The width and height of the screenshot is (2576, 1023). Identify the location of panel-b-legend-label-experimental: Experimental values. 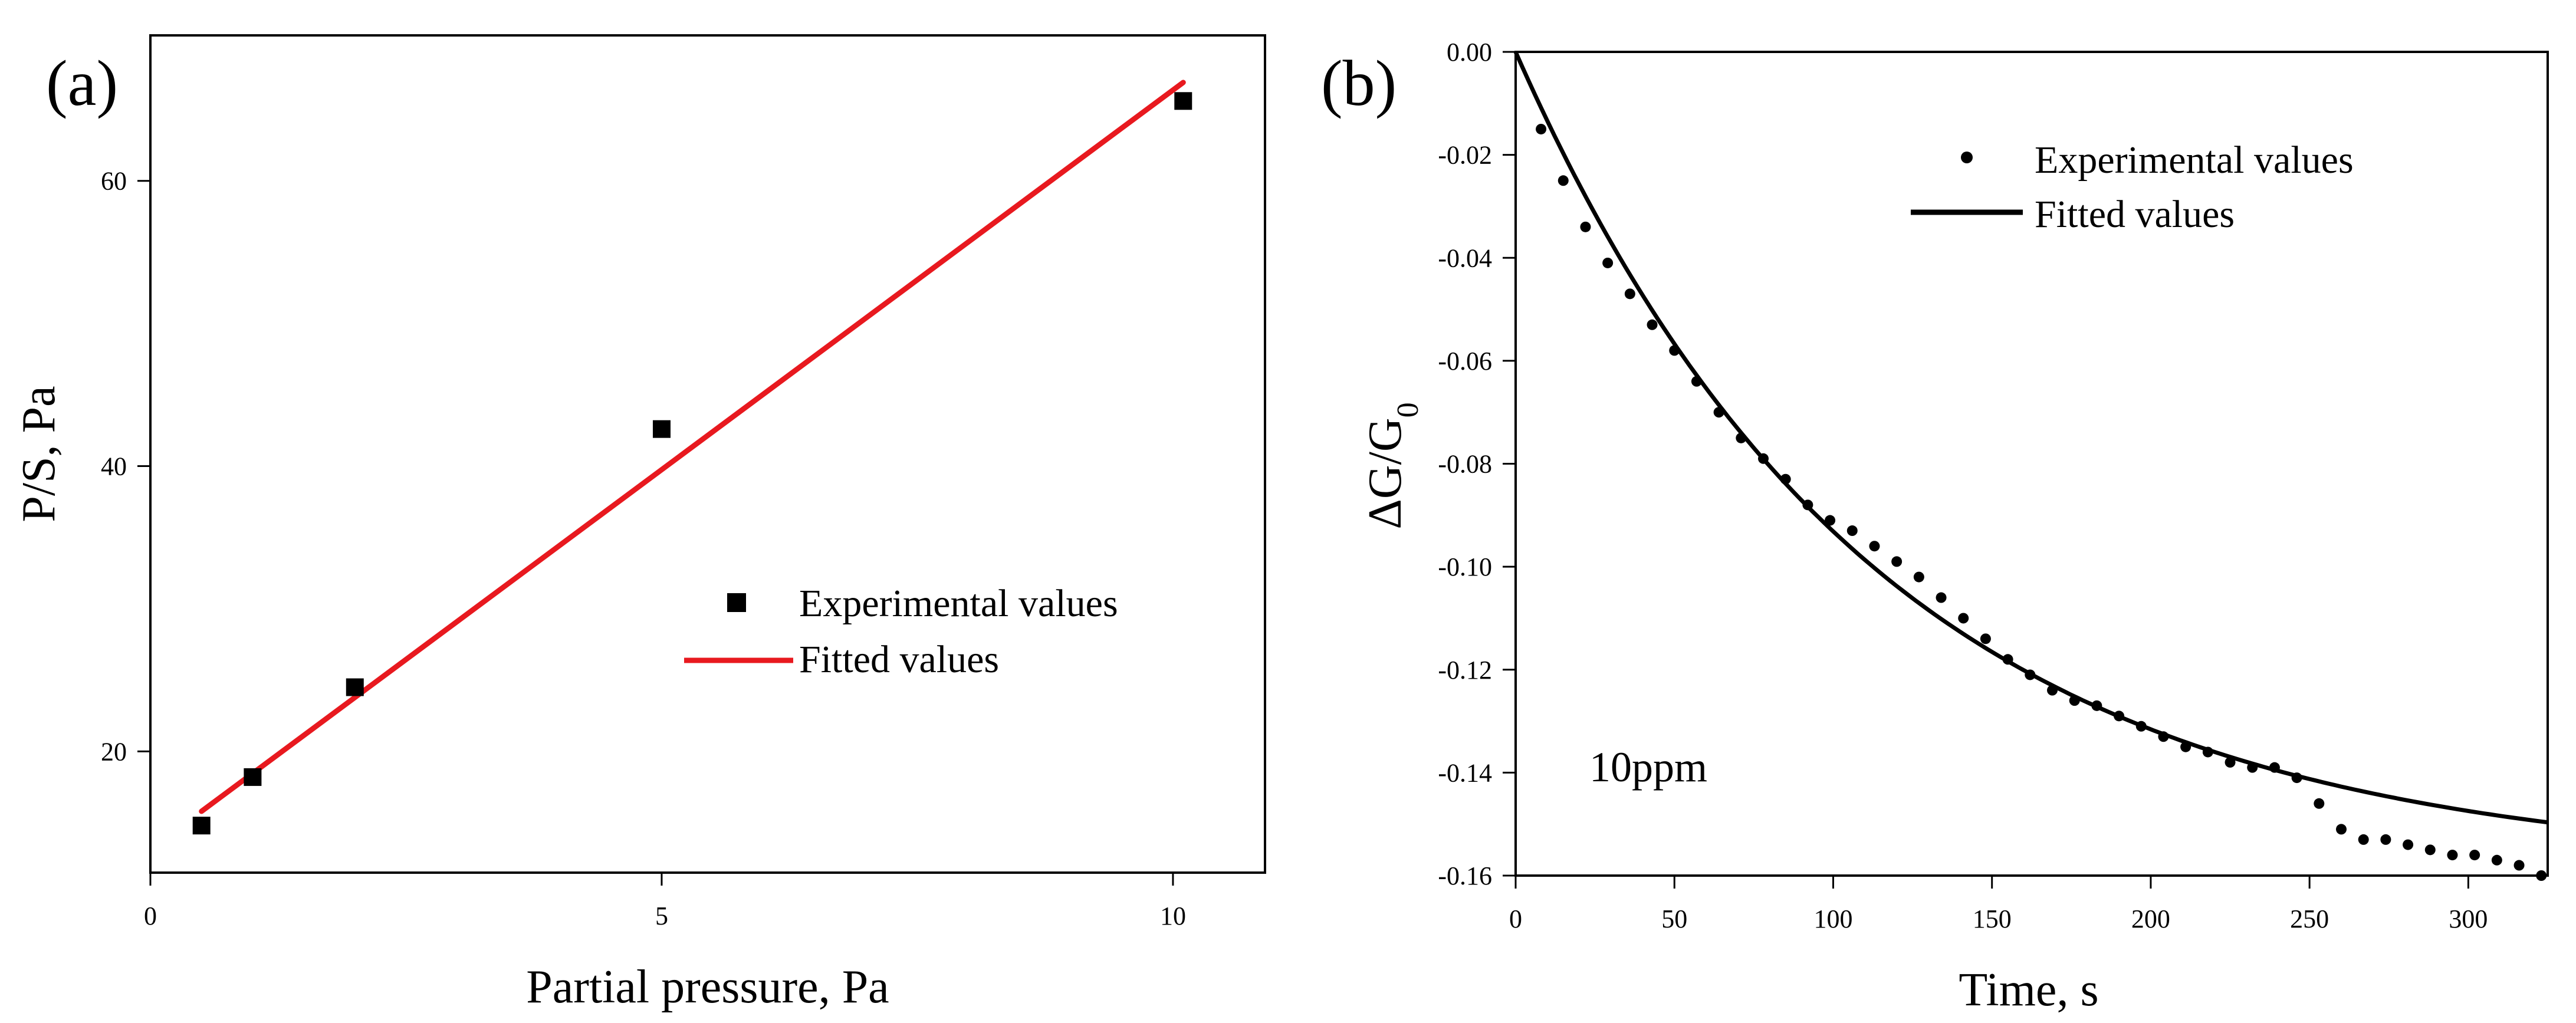
(2194, 160).